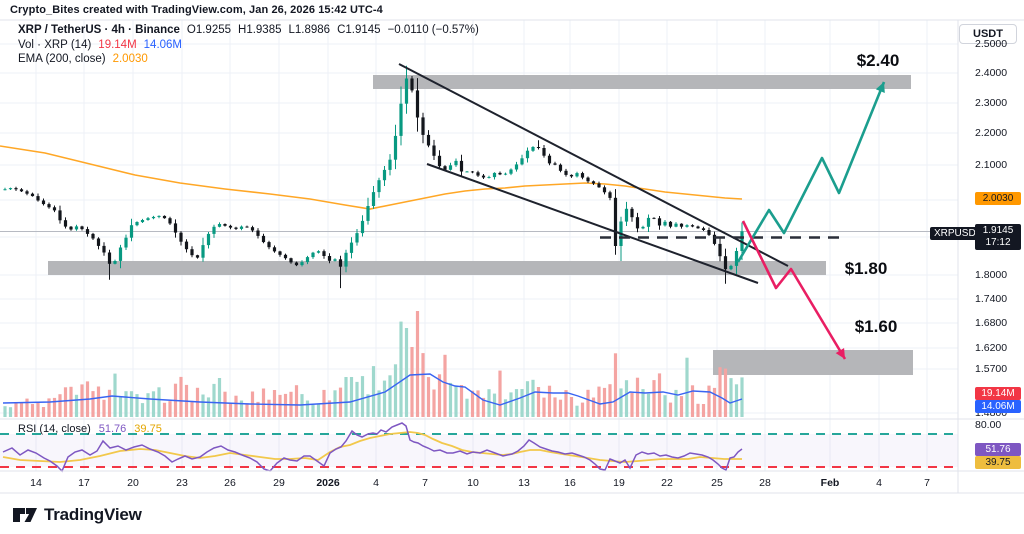  What do you see at coordinates (130, 59) in the screenshot?
I see `ema-value: 2.0030` at bounding box center [130, 59].